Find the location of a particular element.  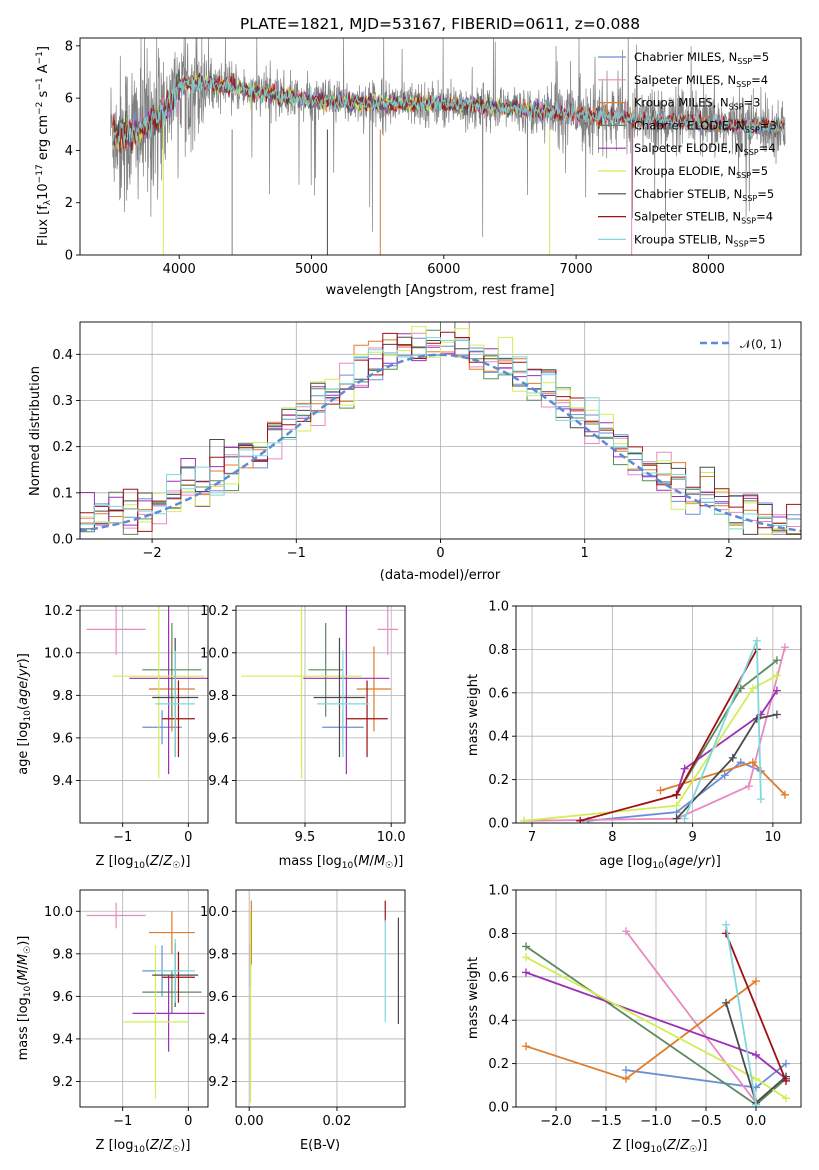

legend-label-tail: =3 is located at coordinates (752, 103).